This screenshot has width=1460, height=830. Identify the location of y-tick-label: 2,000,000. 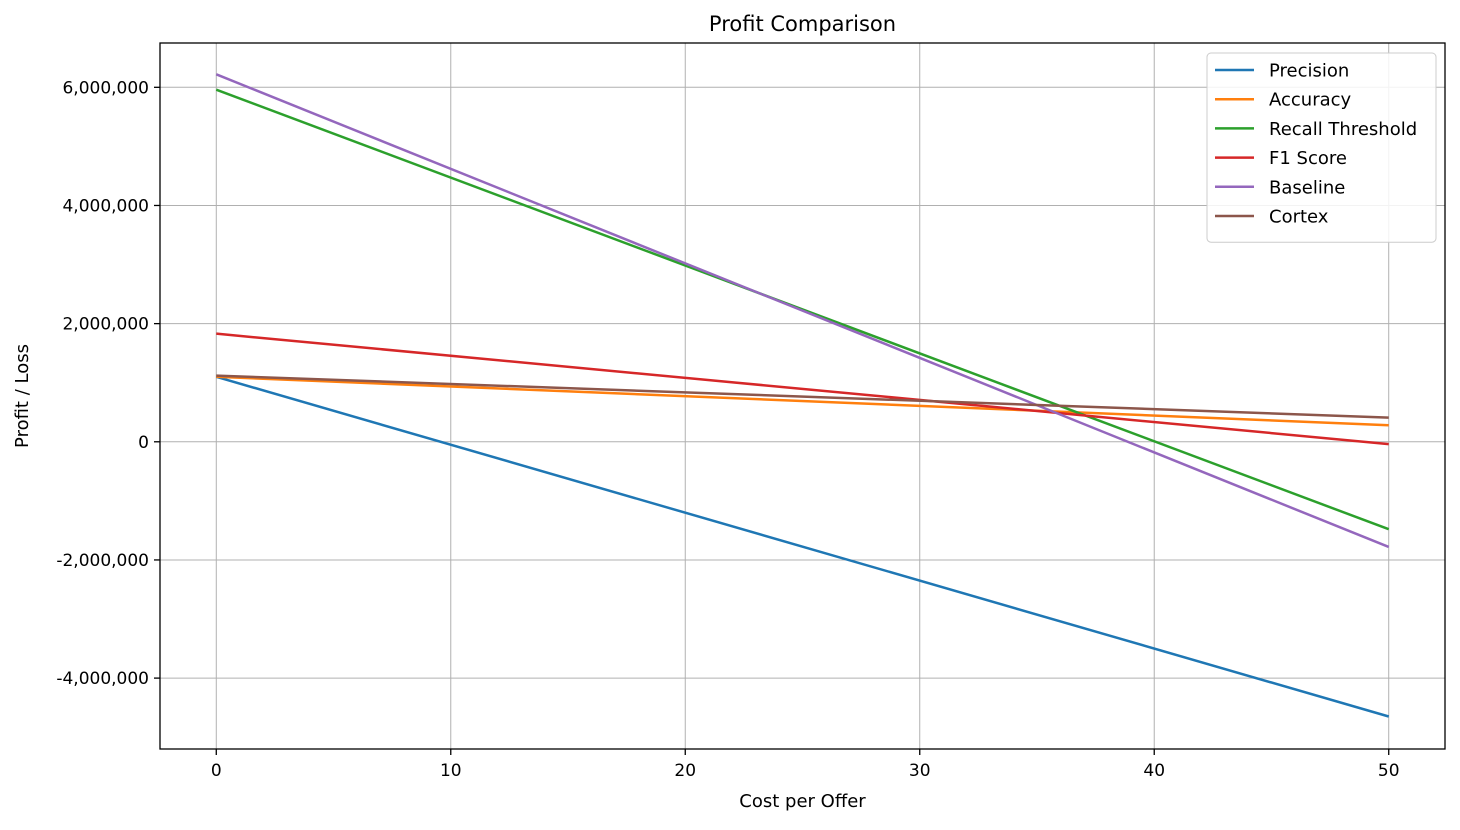
(105, 325).